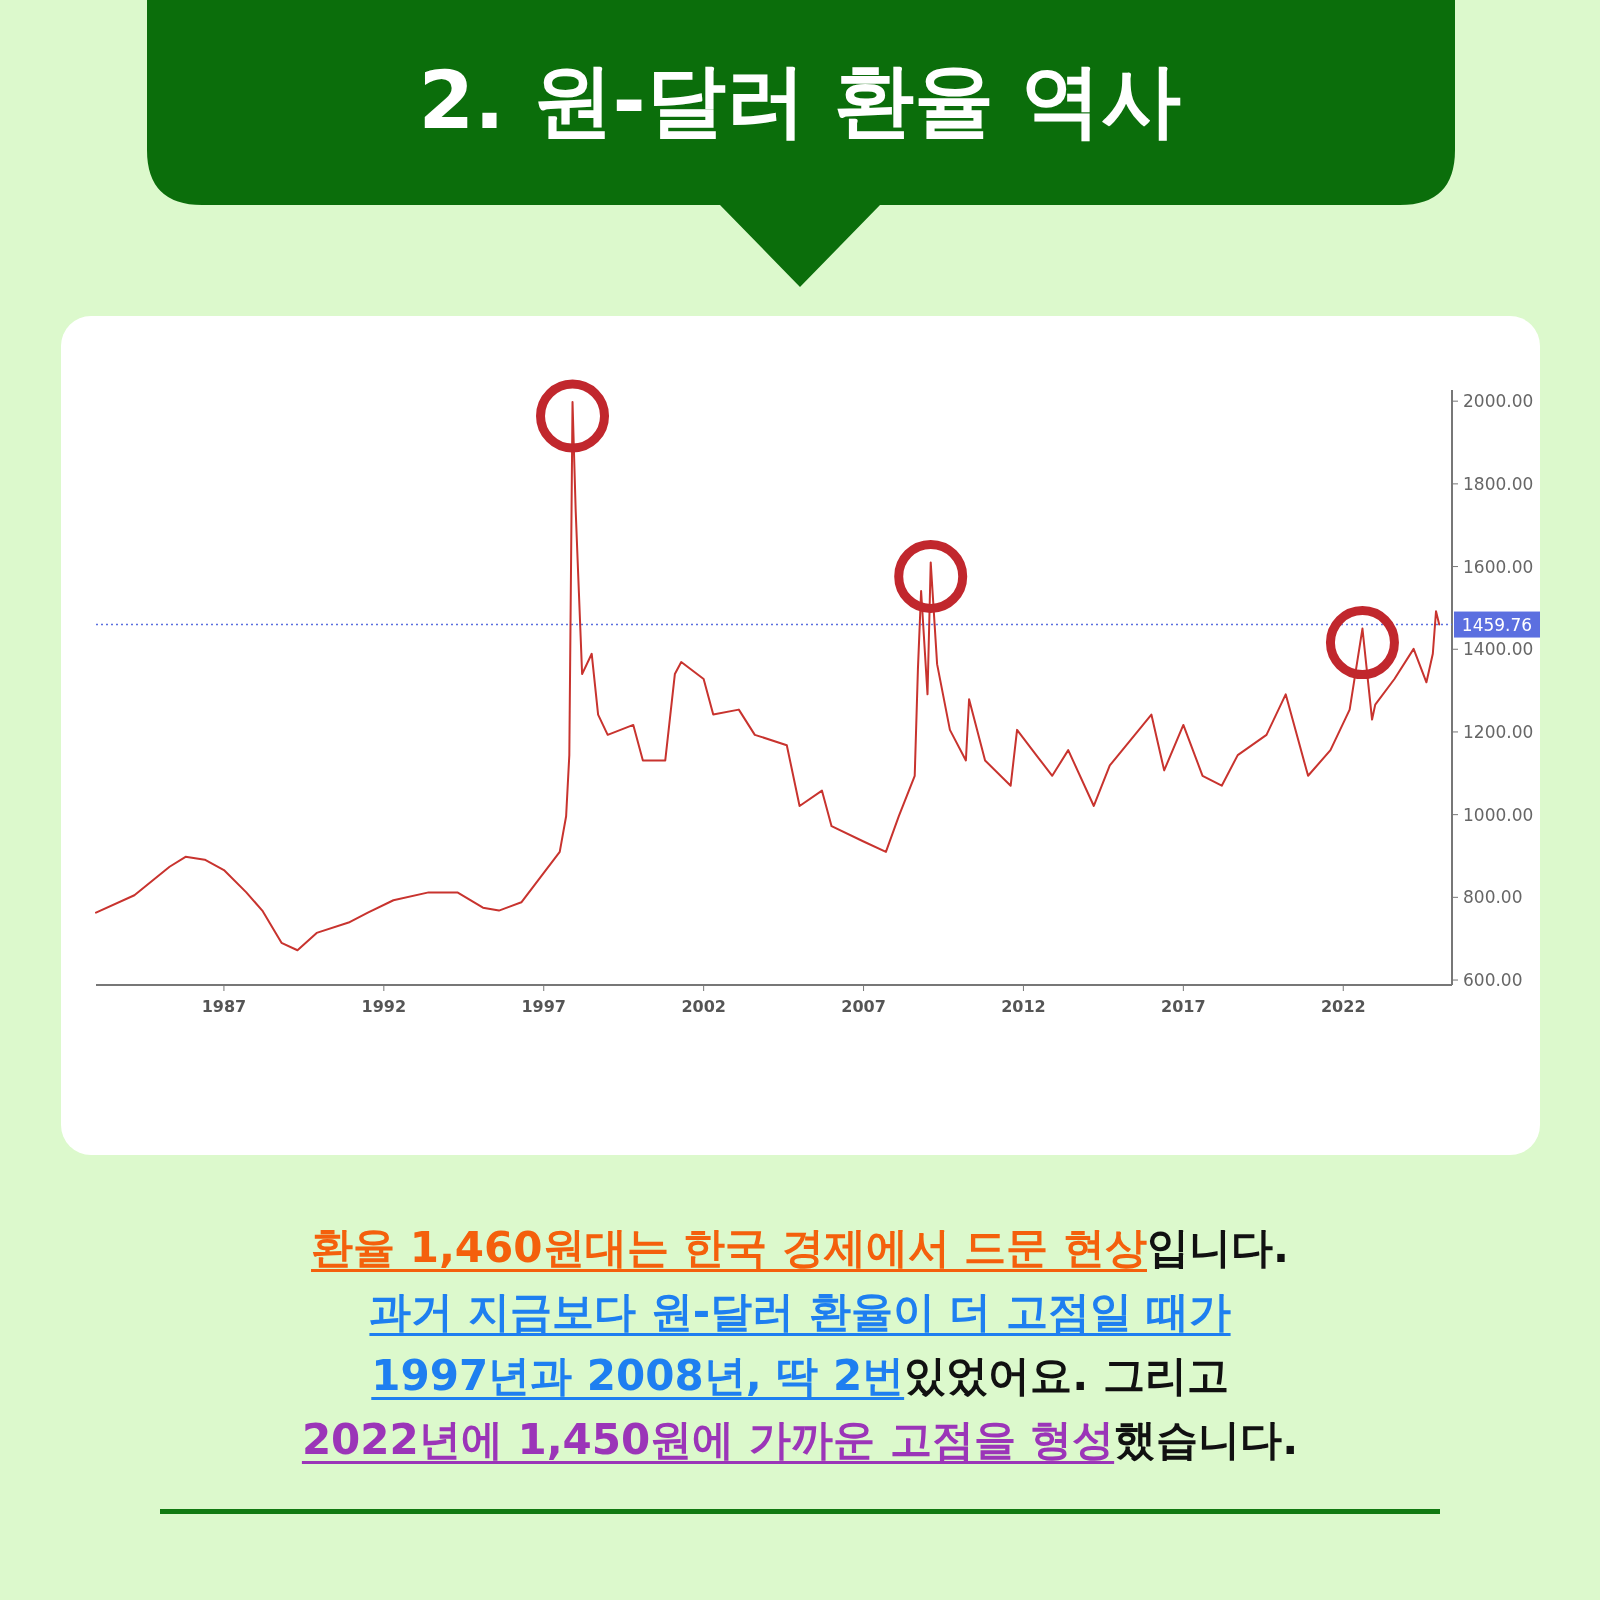  I want to click on y-tick-label: 1400.00, so click(1498, 649).